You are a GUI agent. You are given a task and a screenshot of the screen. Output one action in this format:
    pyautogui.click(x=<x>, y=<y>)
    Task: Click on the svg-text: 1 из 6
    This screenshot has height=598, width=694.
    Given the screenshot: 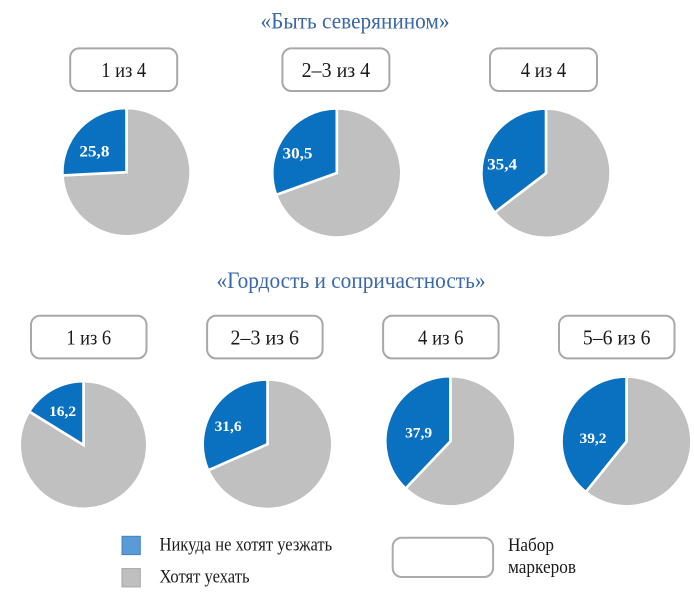 What is the action you would take?
    pyautogui.click(x=88, y=337)
    